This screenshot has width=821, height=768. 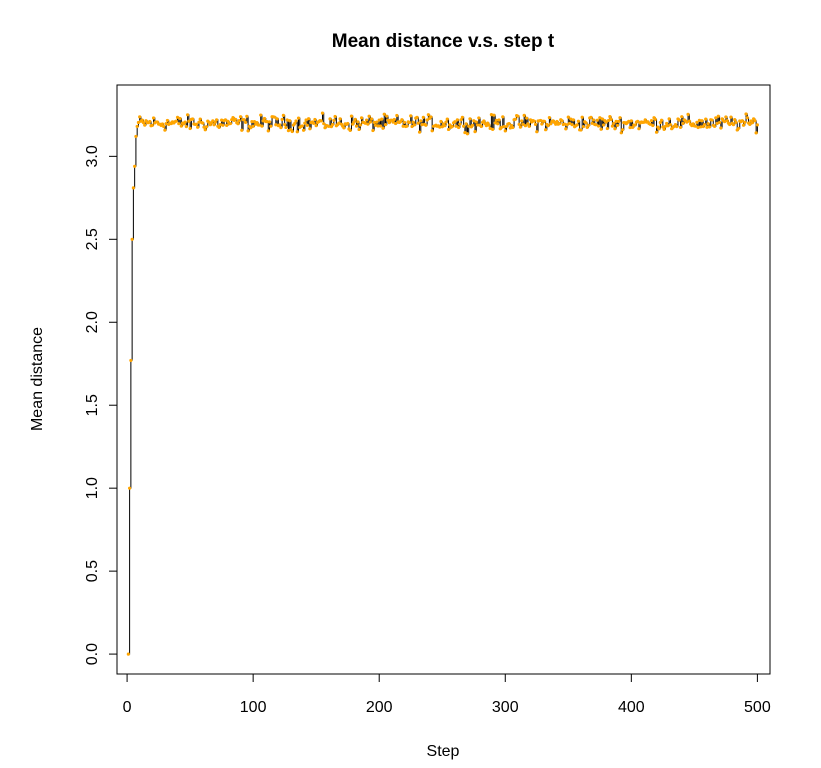 I want to click on y-tick-label: 0.5, so click(x=92, y=571).